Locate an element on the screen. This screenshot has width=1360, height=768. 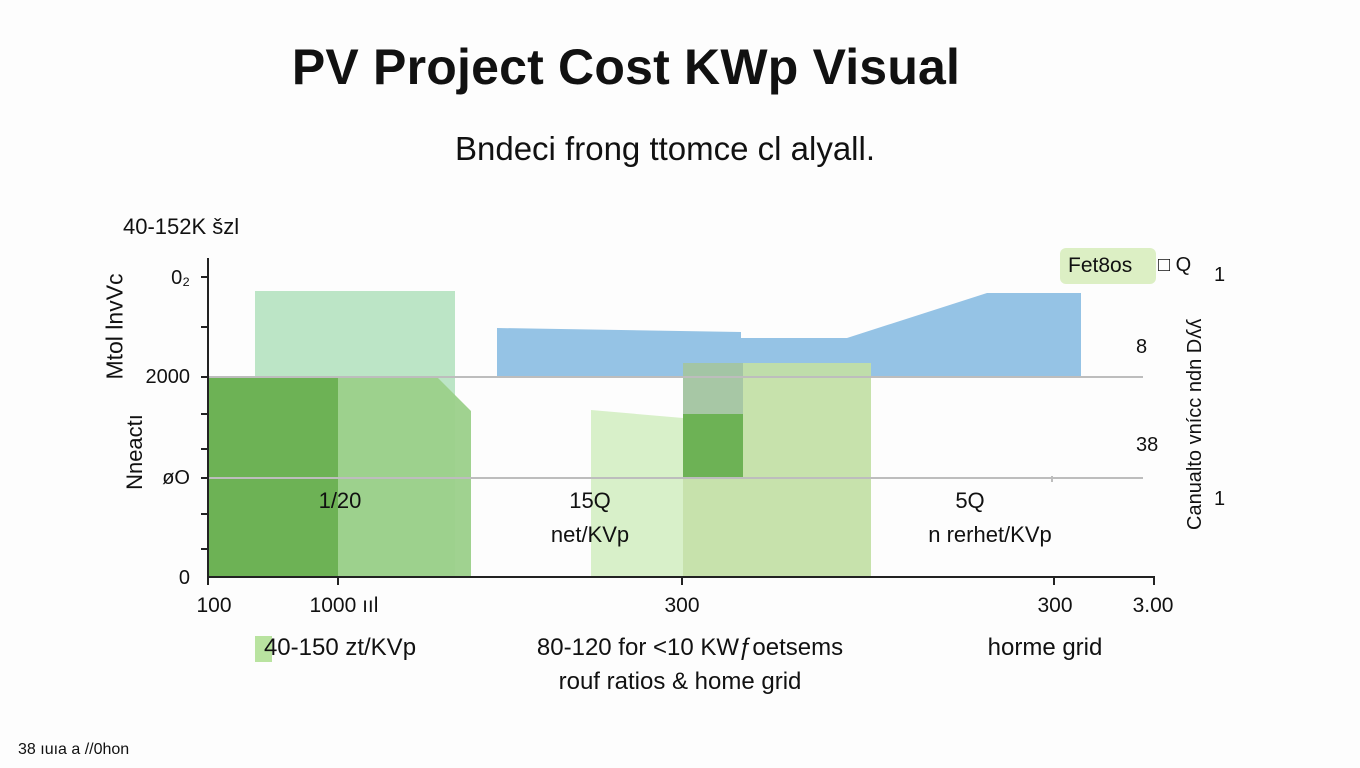
y2-tick: 38 is located at coordinates (1147, 445).